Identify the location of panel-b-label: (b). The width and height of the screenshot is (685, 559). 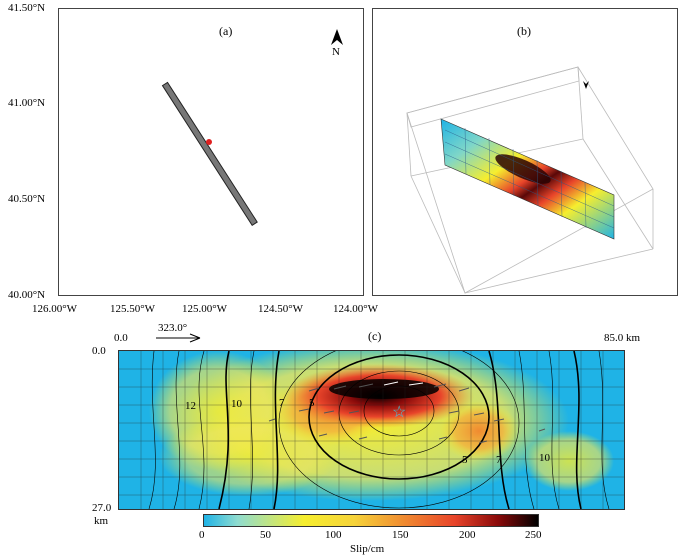
(524, 31).